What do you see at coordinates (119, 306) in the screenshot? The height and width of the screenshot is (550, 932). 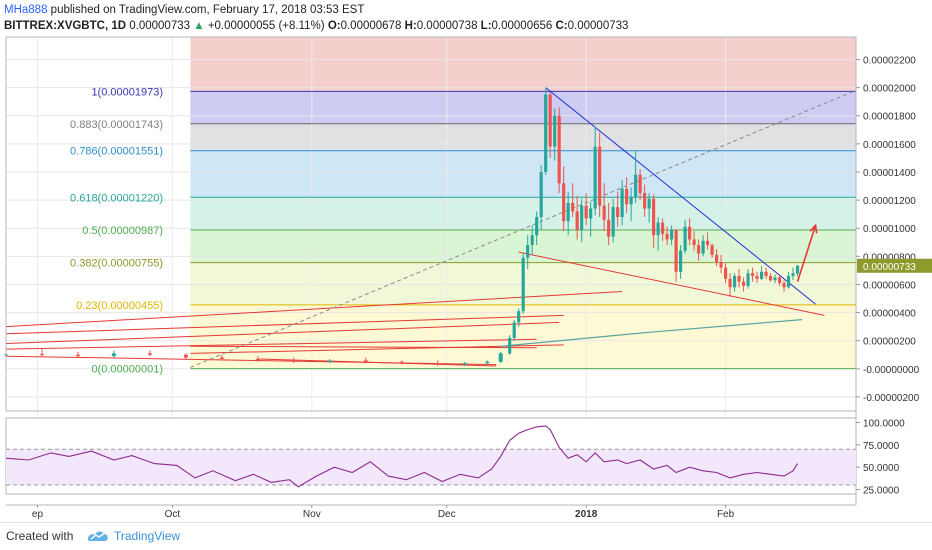 I see `fib-label: 0.23(0.00000455)` at bounding box center [119, 306].